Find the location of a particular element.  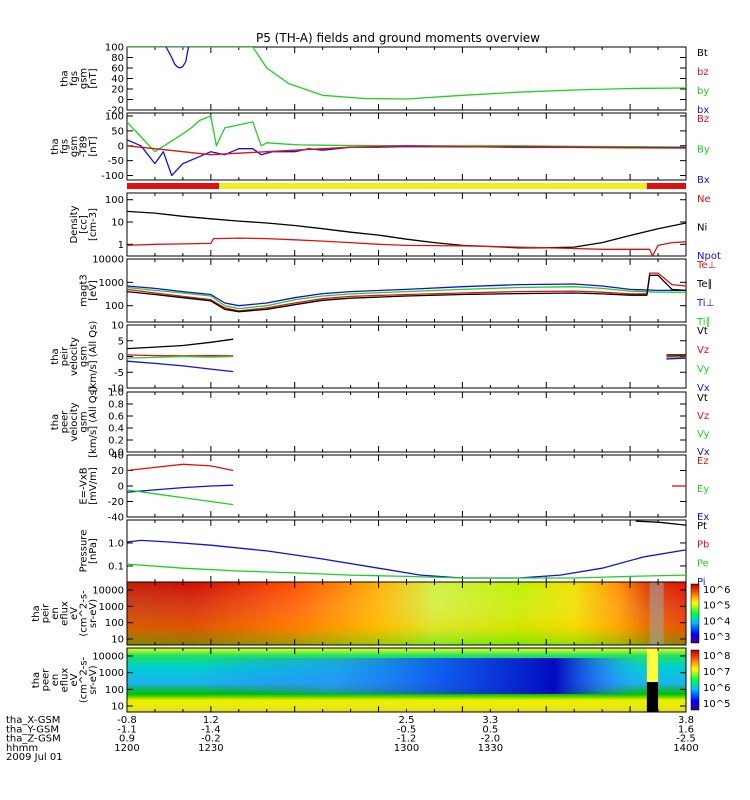

y-axis-label: [mV/m] is located at coordinates (93, 486).